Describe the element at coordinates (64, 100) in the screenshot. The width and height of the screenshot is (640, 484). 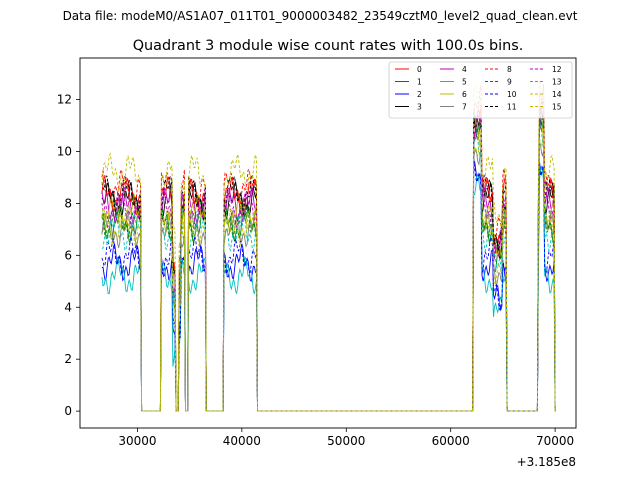
I see `y-tick-label: 12` at that location.